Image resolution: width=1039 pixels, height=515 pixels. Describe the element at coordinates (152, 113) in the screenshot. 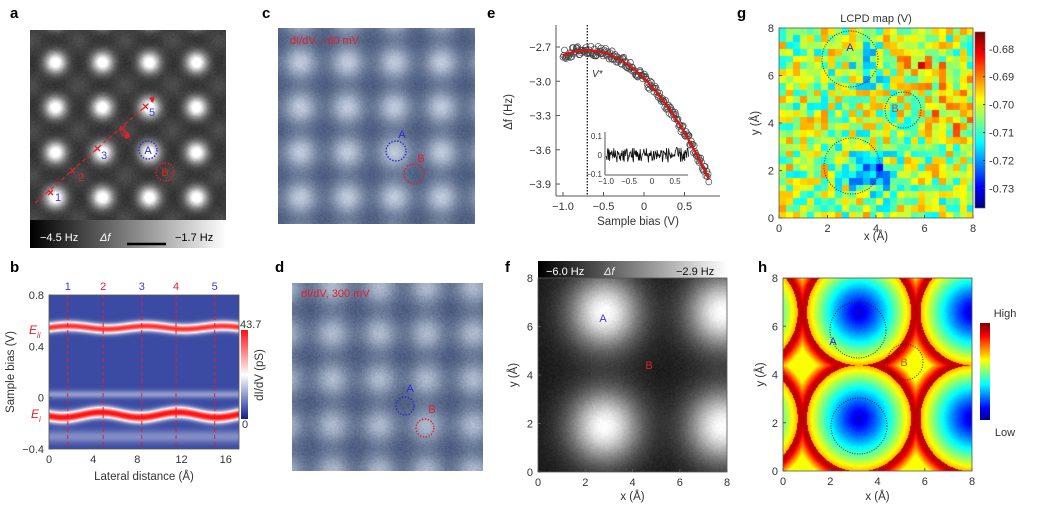

I see `marker-label-5: 5` at that location.